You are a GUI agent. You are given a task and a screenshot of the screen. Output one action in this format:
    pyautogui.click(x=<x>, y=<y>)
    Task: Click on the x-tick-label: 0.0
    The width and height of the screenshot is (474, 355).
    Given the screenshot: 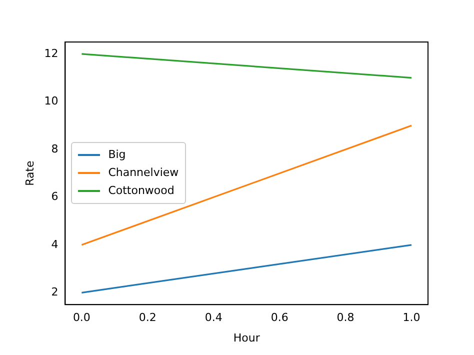 What is the action you would take?
    pyautogui.click(x=81, y=317)
    